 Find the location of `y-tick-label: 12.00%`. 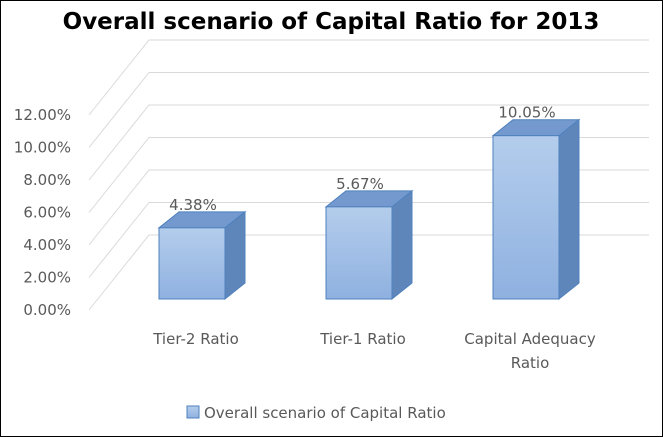

y-tick-label: 12.00% is located at coordinates (42, 115).